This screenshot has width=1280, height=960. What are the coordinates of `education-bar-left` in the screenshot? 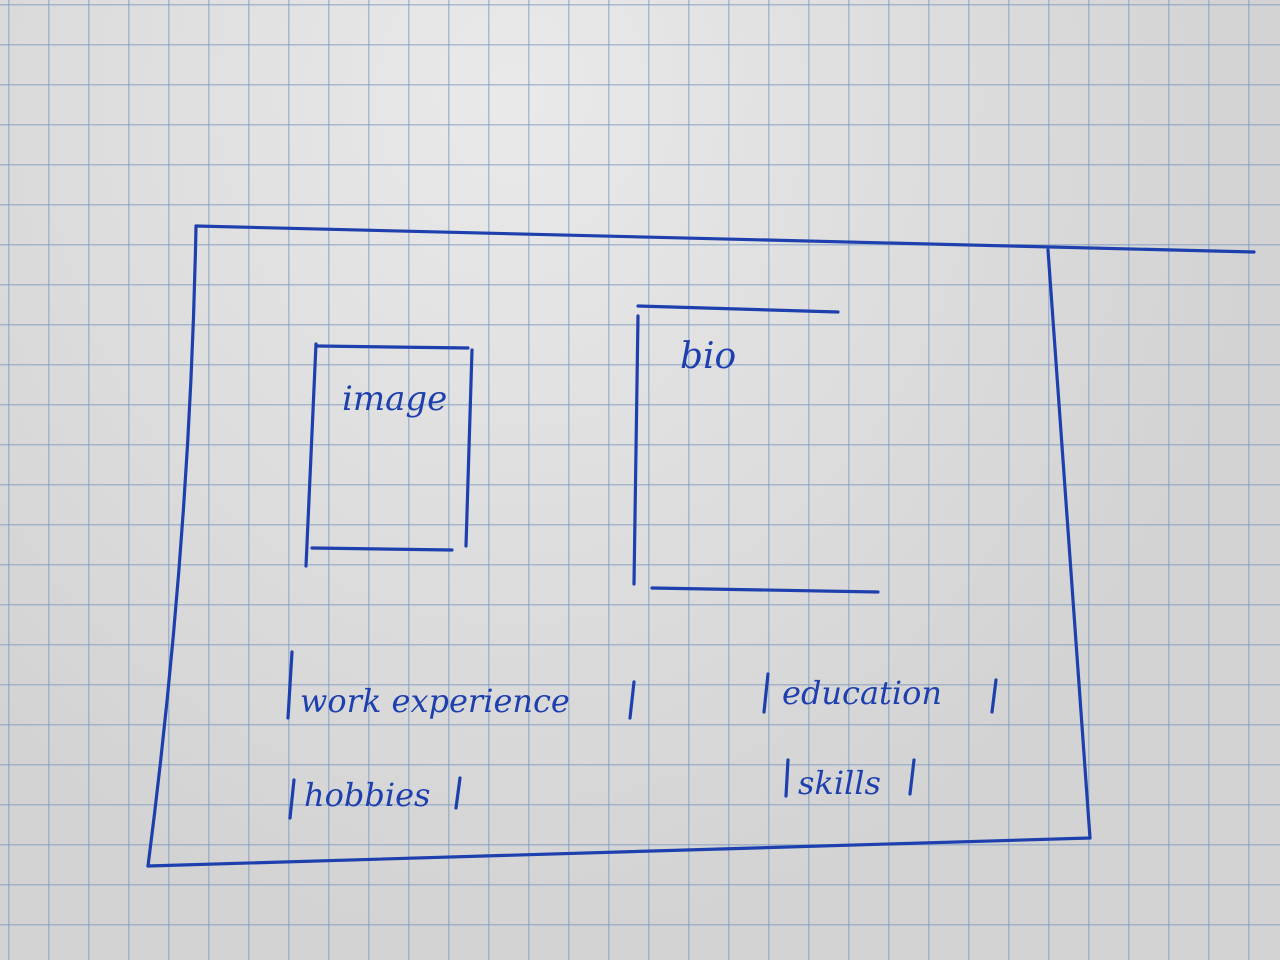 It's located at (766, 693).